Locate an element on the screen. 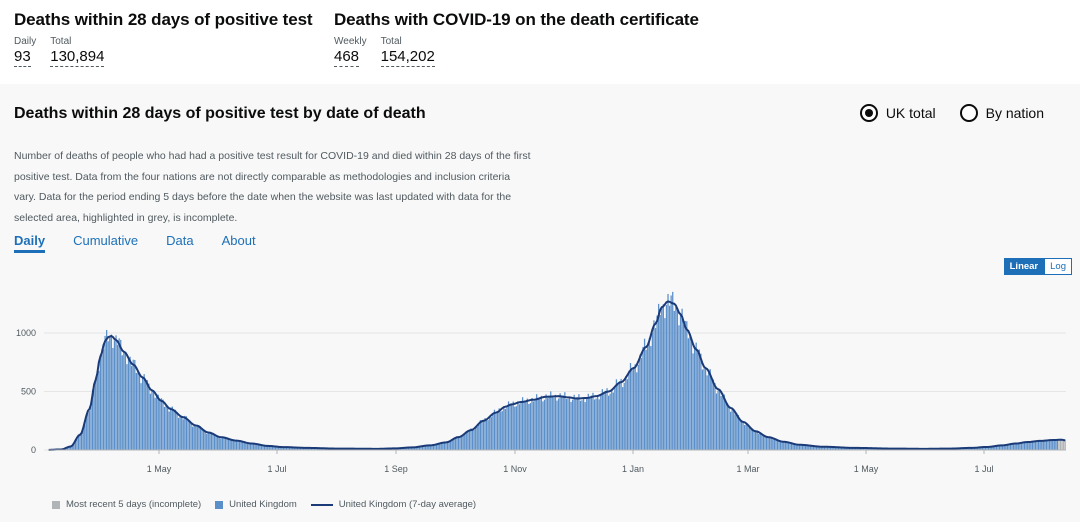 The height and width of the screenshot is (522, 1080). total-value: 154,202 is located at coordinates (407, 57).